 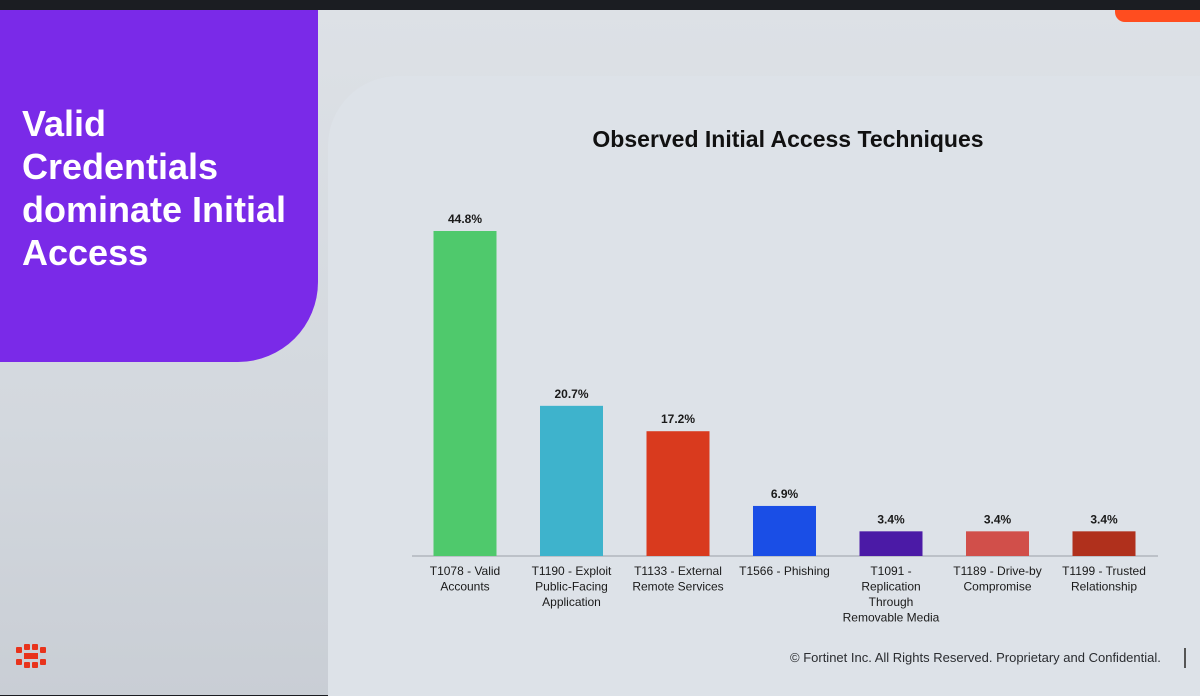 What do you see at coordinates (787, 139) in the screenshot?
I see `chart-title: Observed Initial Access Techniques` at bounding box center [787, 139].